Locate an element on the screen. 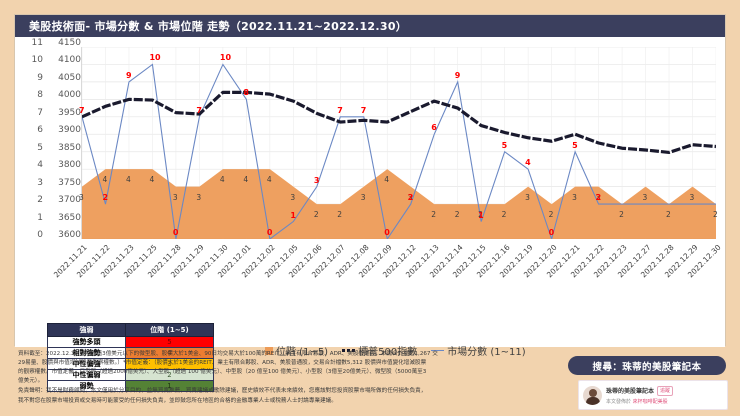 This screenshot has width=740, height=416. publish-link: 來杯咖啡配美股 is located at coordinates (650, 401).